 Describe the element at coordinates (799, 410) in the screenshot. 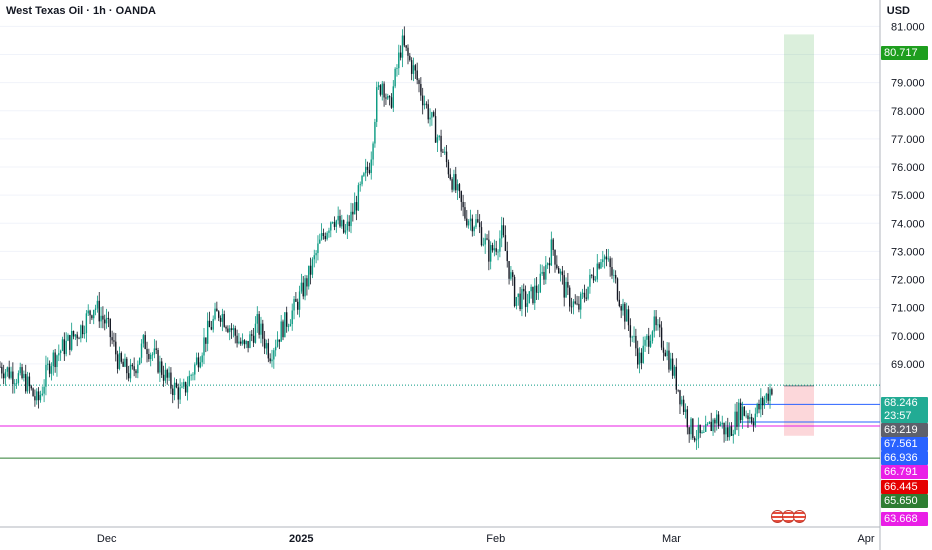

I see `stop-zone` at that location.